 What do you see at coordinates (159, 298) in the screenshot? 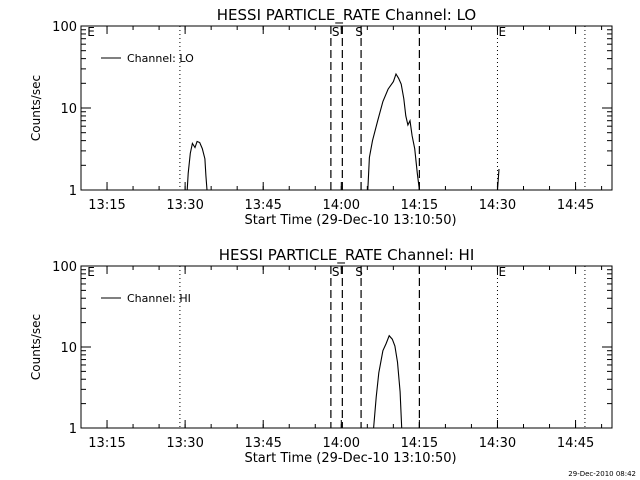
I see `legend-label: Channel: HI` at bounding box center [159, 298].